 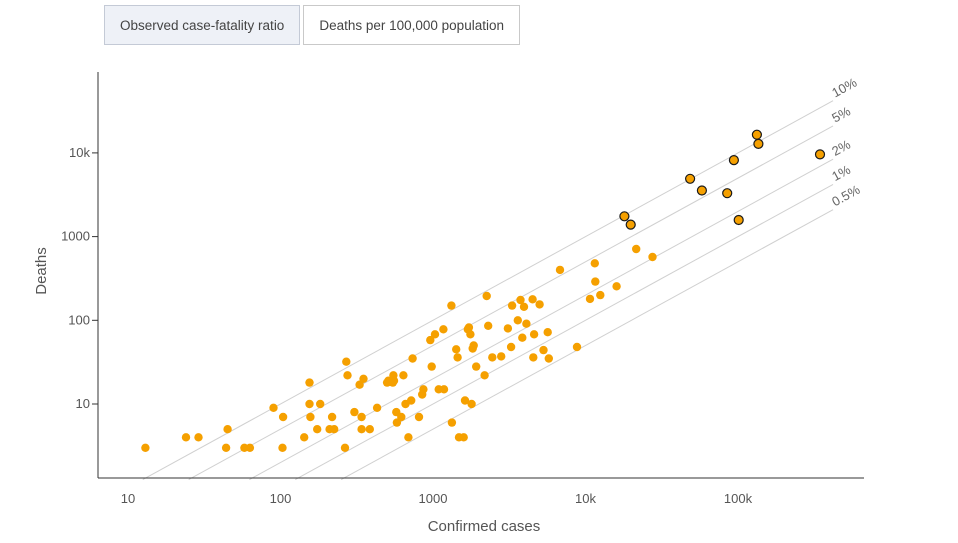 What do you see at coordinates (281, 498) in the screenshot?
I see `x-tick-label: 100` at bounding box center [281, 498].